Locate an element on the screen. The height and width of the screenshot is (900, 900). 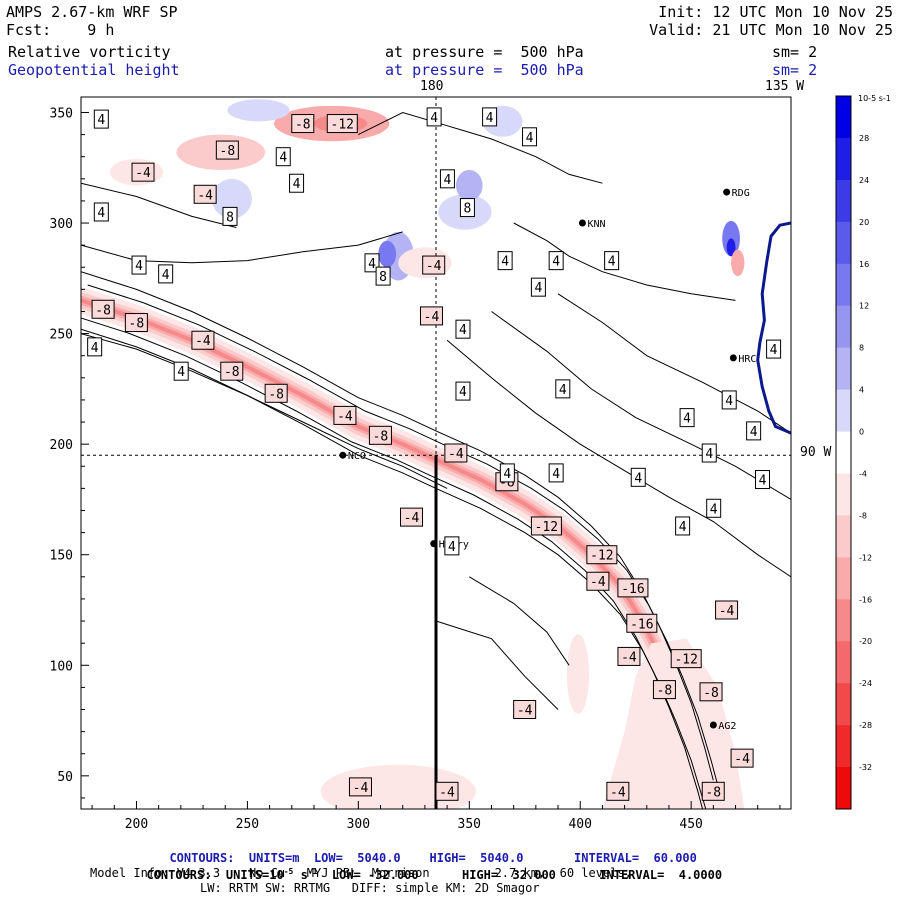
colorbar-tick-label: -4 is located at coordinates (863, 473).